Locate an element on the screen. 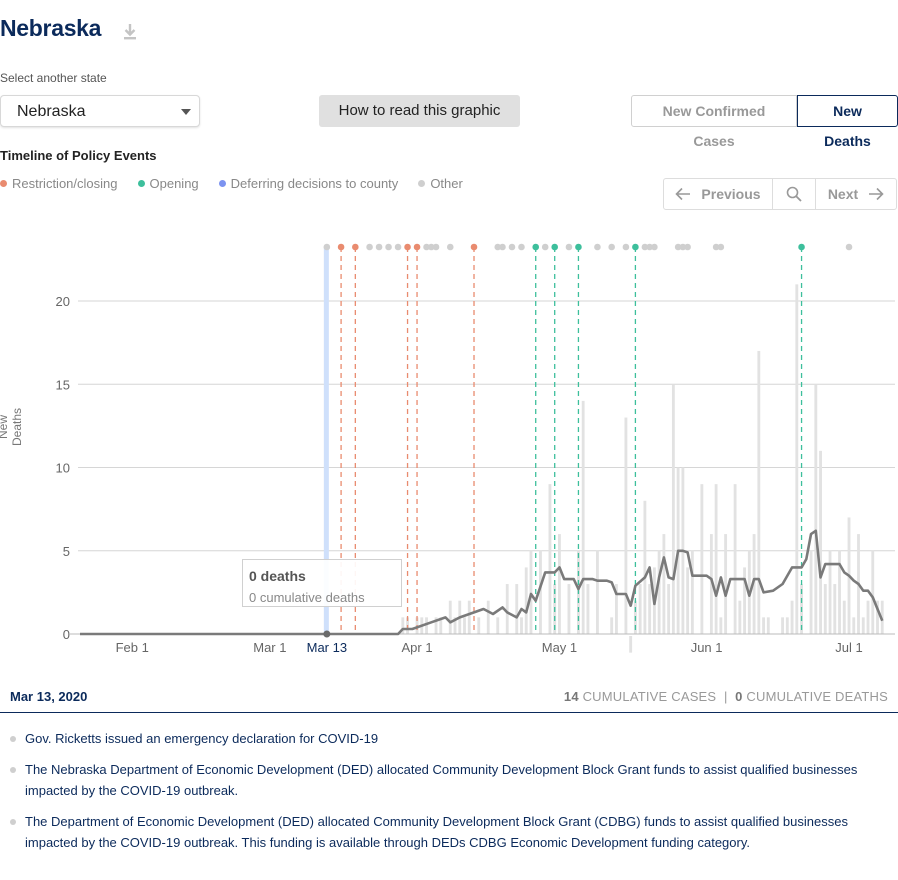 The width and height of the screenshot is (898, 880). legend-label: Restriction/closing is located at coordinates (65, 183).